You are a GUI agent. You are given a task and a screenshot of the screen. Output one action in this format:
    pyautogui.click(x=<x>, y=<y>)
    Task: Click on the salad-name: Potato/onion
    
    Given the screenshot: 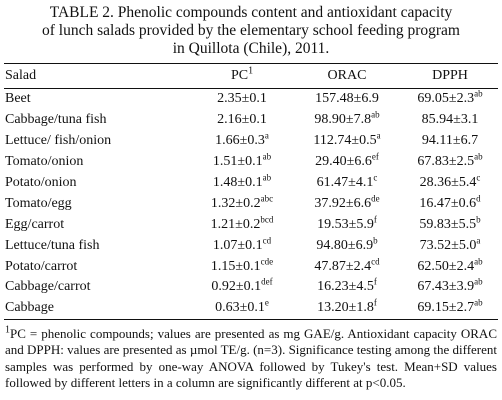 What is the action you would take?
    pyautogui.click(x=41, y=182)
    